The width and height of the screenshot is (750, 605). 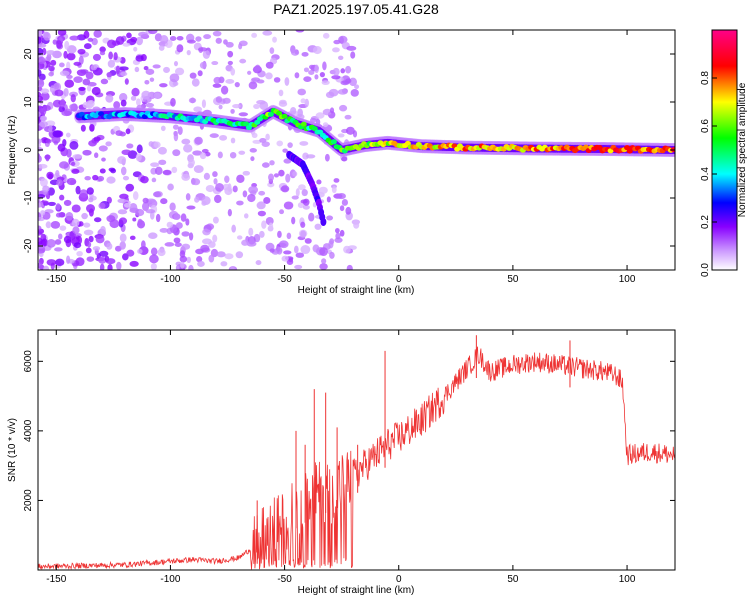 I want to click on y-tick-label: 0, so click(x=28, y=150).